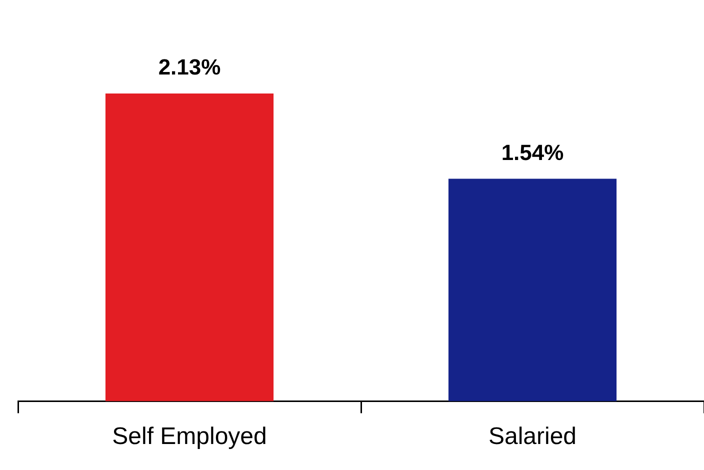 The image size is (704, 470). I want to click on data-label: 2.13%, so click(189, 67).